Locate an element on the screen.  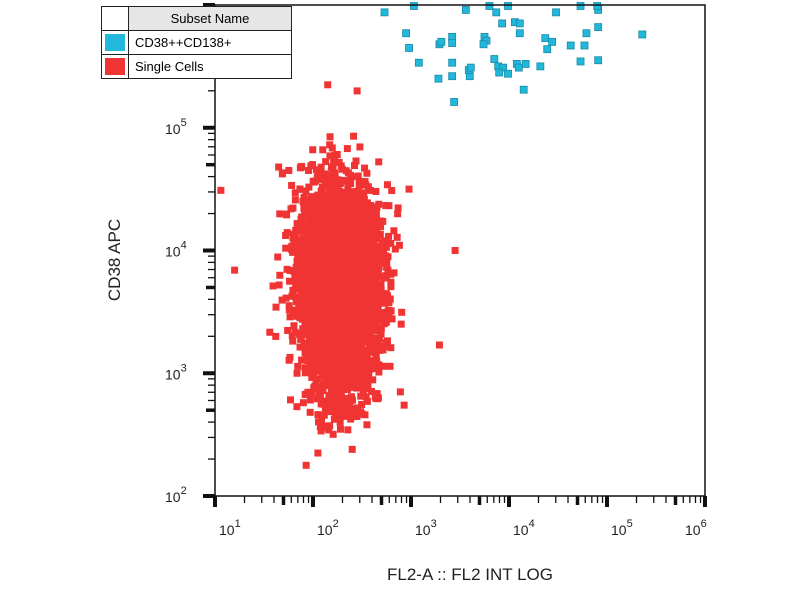
y-tick-label: 104 is located at coordinates (176, 250).